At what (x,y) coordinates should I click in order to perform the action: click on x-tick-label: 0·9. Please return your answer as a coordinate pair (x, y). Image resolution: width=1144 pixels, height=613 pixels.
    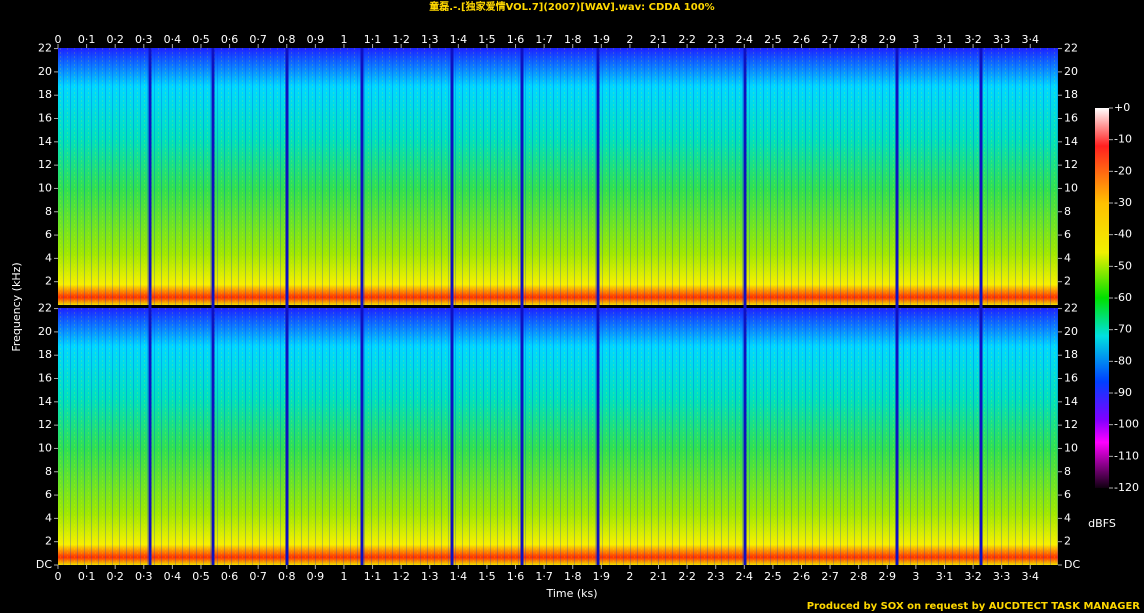
    Looking at the image, I should click on (316, 576).